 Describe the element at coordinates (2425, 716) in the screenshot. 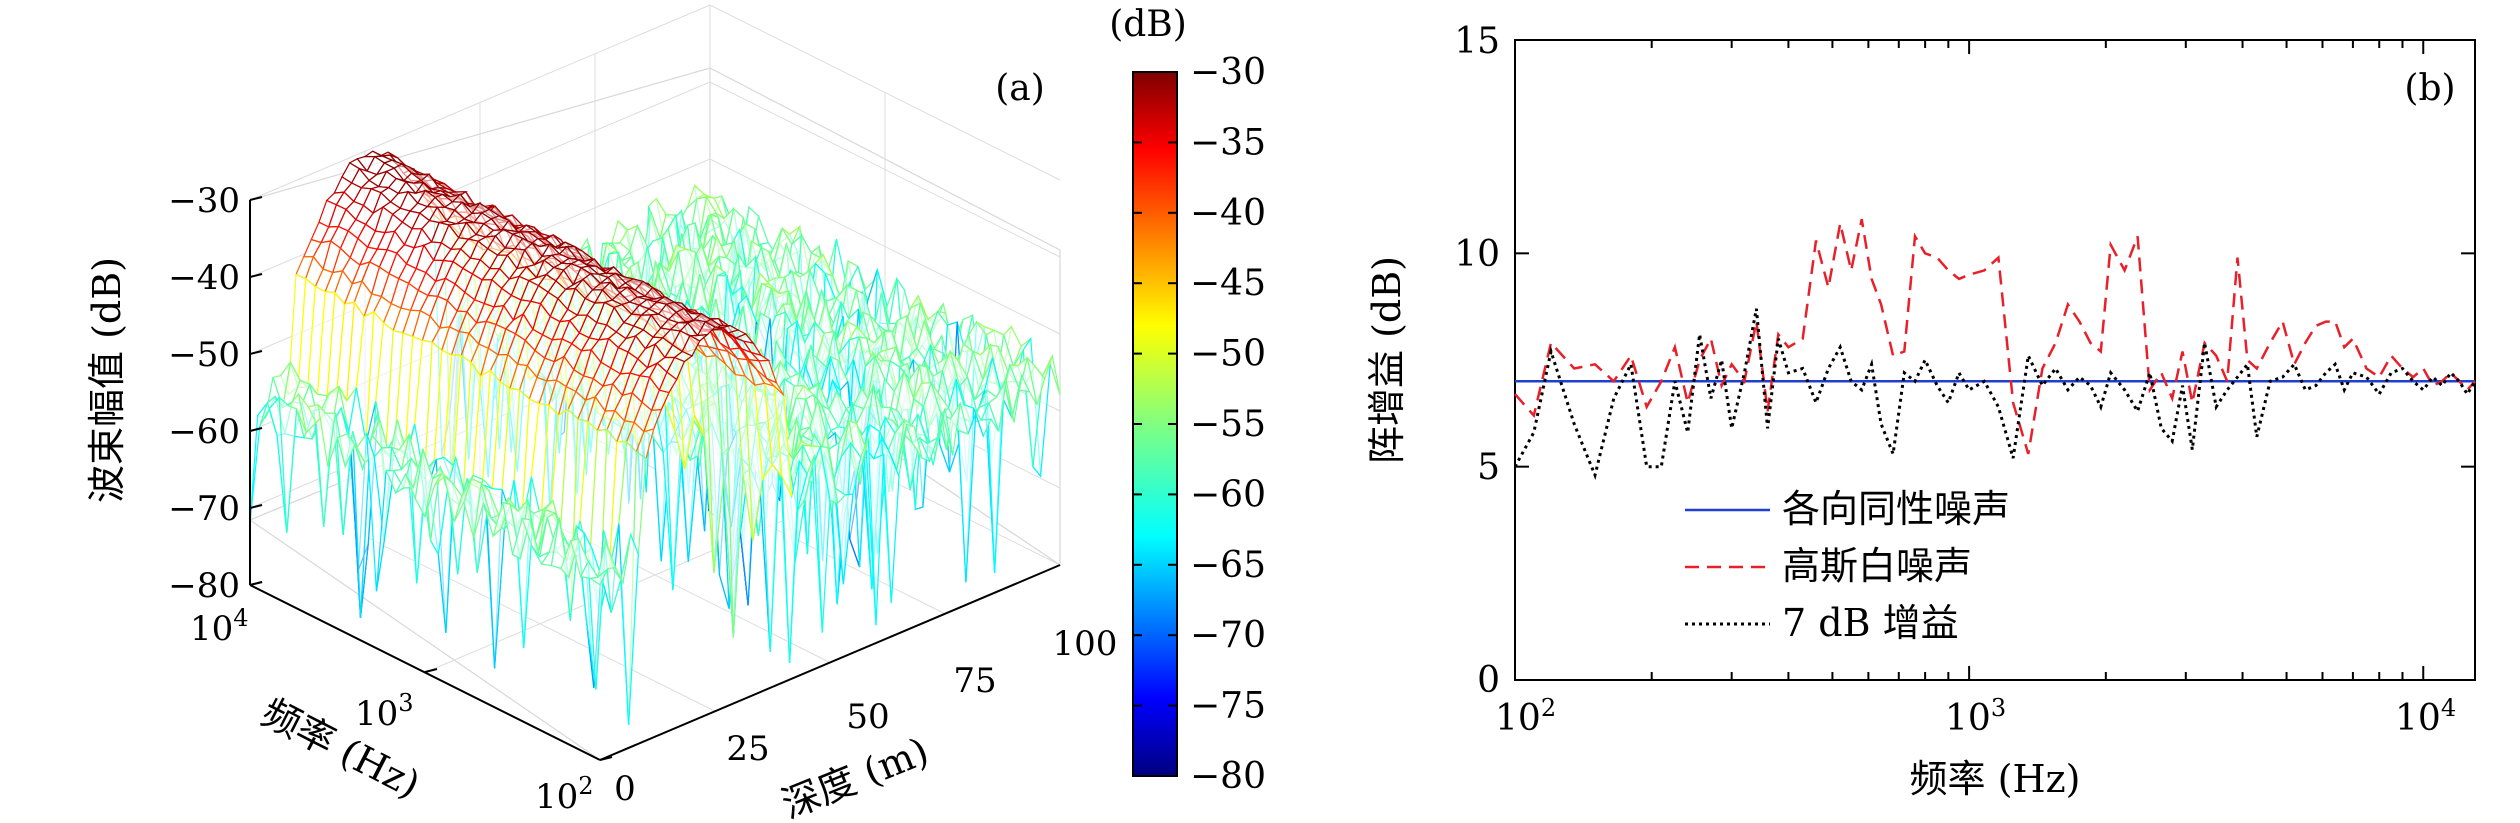

I see `x-tick-label: 10⁴` at that location.